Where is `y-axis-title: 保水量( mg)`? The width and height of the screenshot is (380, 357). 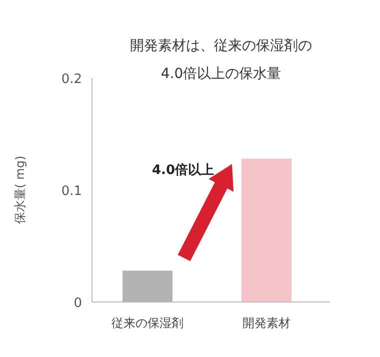 y-axis-title: 保水量( mg) is located at coordinates (20, 190).